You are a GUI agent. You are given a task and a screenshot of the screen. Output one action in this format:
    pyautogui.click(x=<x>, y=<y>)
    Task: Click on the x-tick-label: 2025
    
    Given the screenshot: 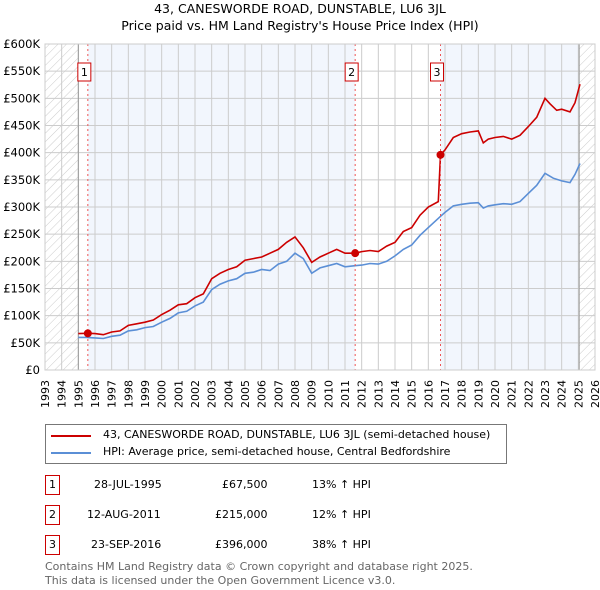 What is the action you would take?
    pyautogui.click(x=578, y=394)
    